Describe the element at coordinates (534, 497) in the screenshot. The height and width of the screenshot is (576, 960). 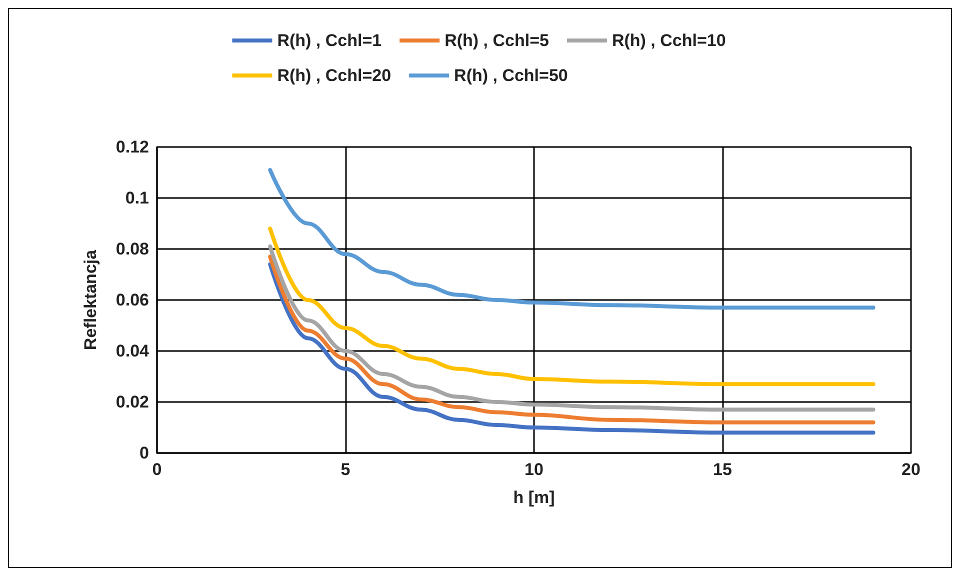
I see `x-axis-title: h [m]` at that location.